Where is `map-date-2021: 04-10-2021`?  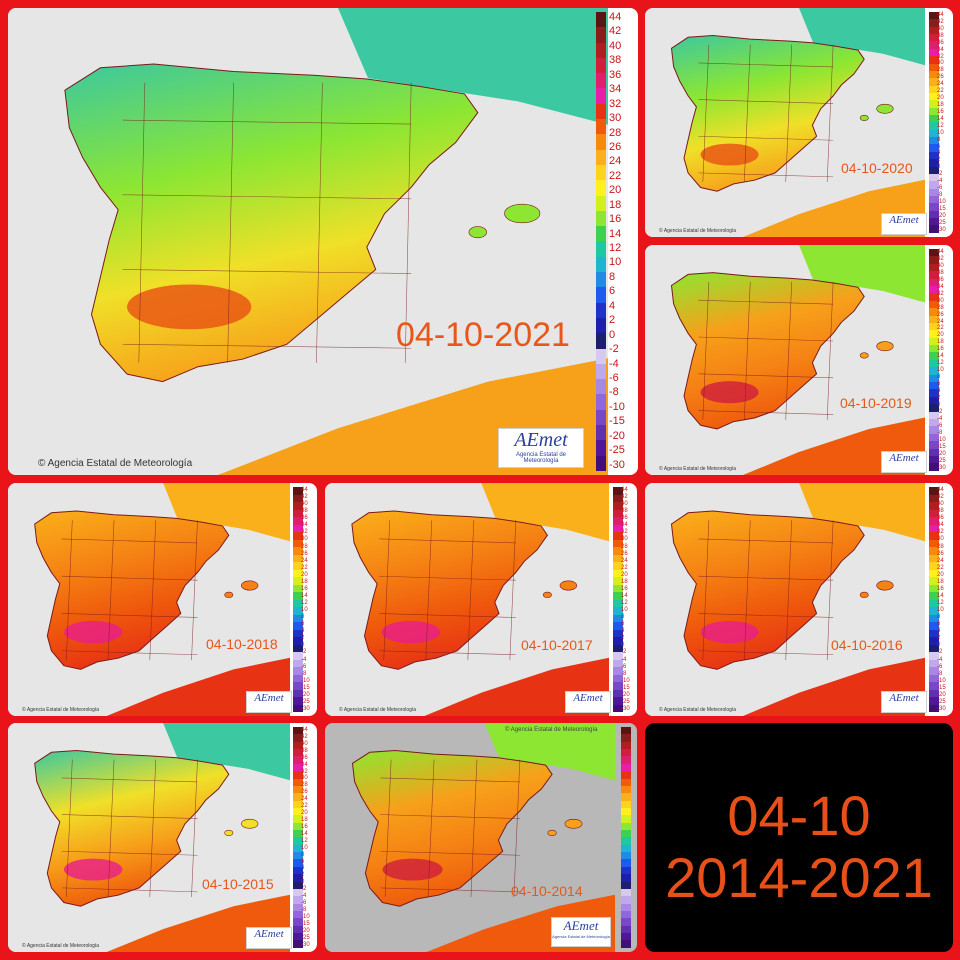 map-date-2021: 04-10-2021 is located at coordinates (483, 335).